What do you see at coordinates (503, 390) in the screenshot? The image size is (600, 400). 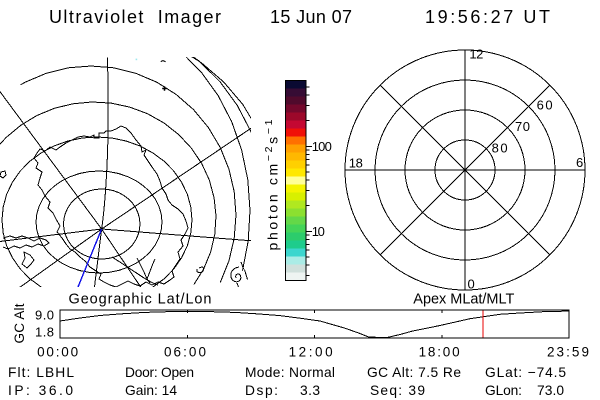 I see `svg-text: GLon:` at bounding box center [503, 390].